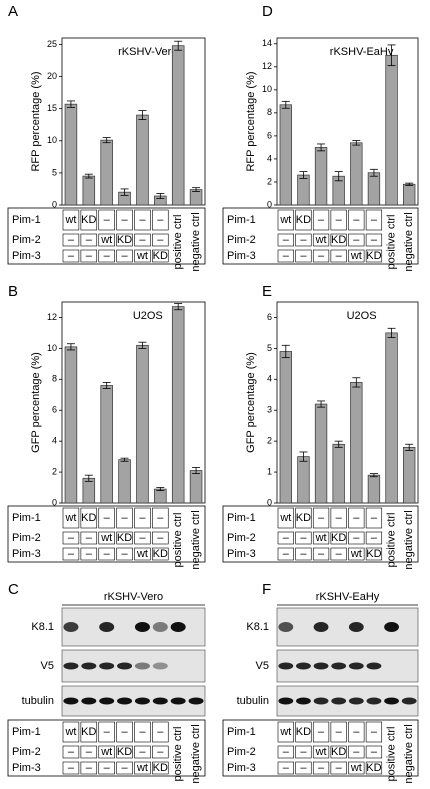 The width and height of the screenshot is (430, 789). What do you see at coordinates (133, 402) in the screenshot?
I see `plot-frame` at bounding box center [133, 402].